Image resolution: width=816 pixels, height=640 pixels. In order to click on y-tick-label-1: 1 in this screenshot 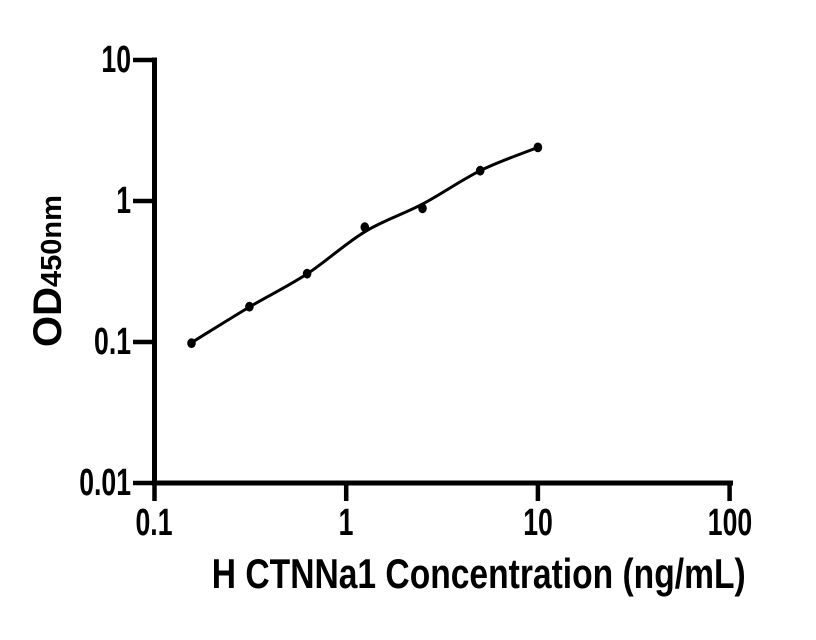, I will do `click(123, 201)`.